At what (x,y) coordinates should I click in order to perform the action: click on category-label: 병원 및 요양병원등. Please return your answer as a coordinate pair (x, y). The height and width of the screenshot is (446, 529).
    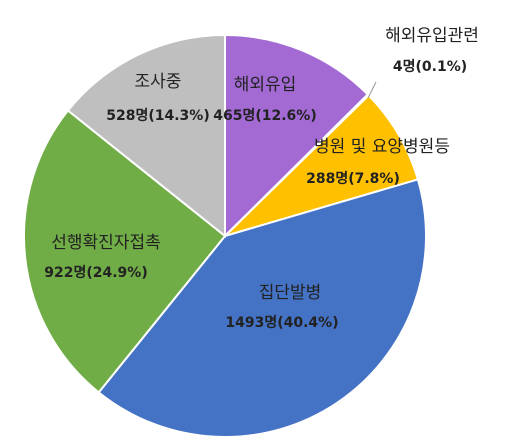
    Looking at the image, I should click on (382, 147).